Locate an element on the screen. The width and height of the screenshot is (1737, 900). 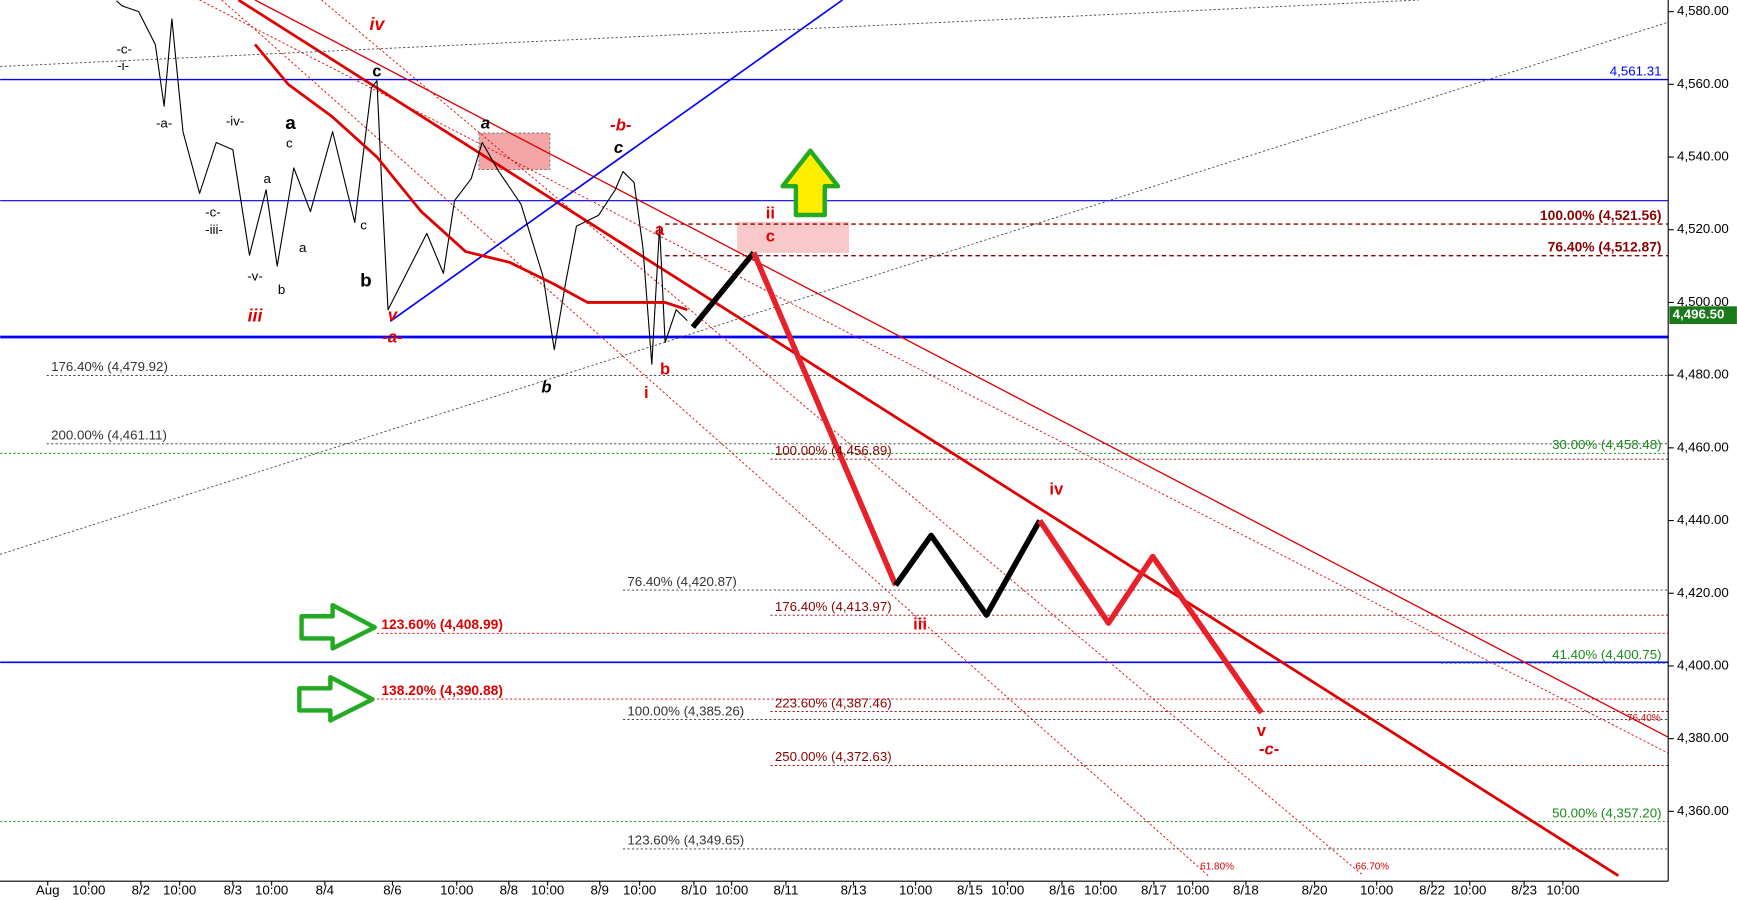
y-tick-label: 4,440.00 is located at coordinates (1703, 519).